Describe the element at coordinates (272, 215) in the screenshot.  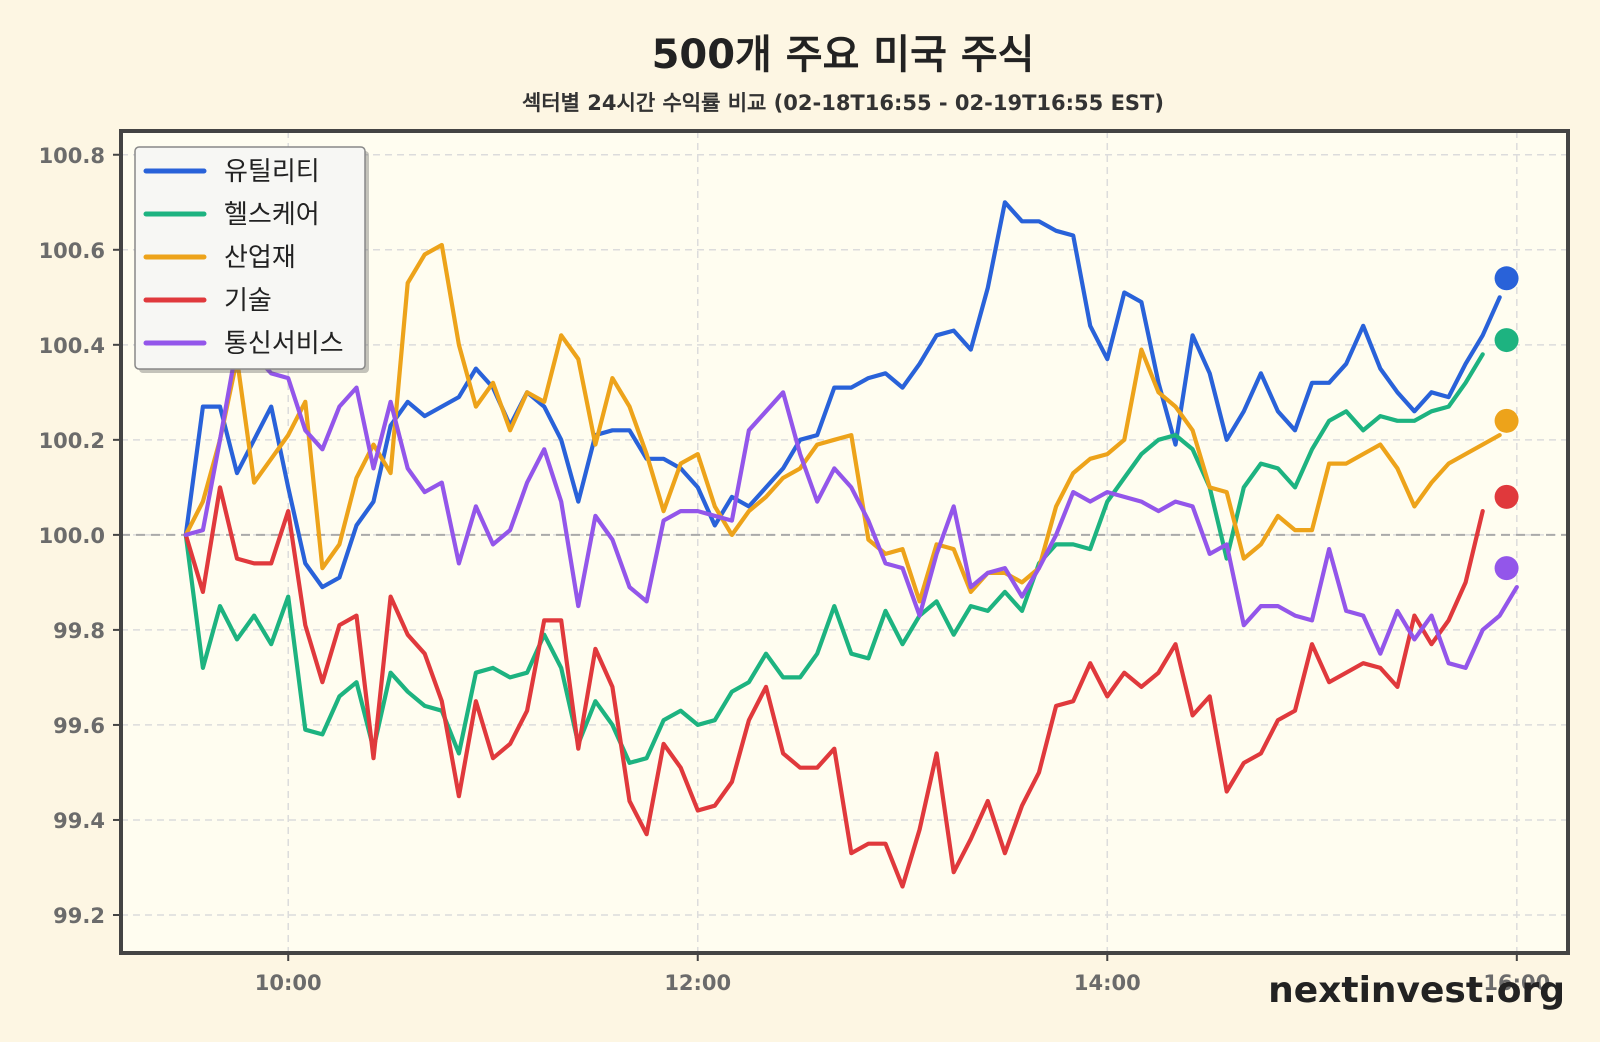
I see `legend-label-1: 헬스케어` at that location.